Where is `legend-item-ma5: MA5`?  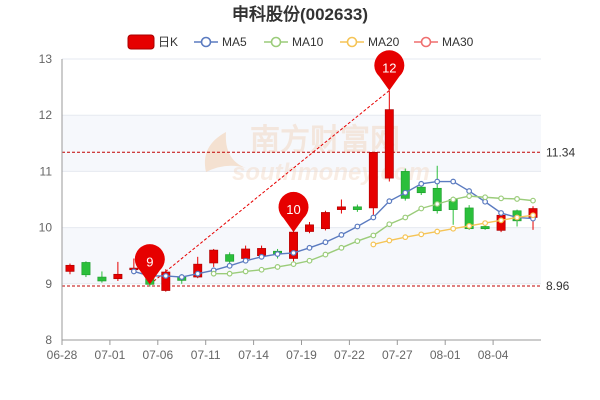 legend-item-ma5: MA5 is located at coordinates (220, 42).